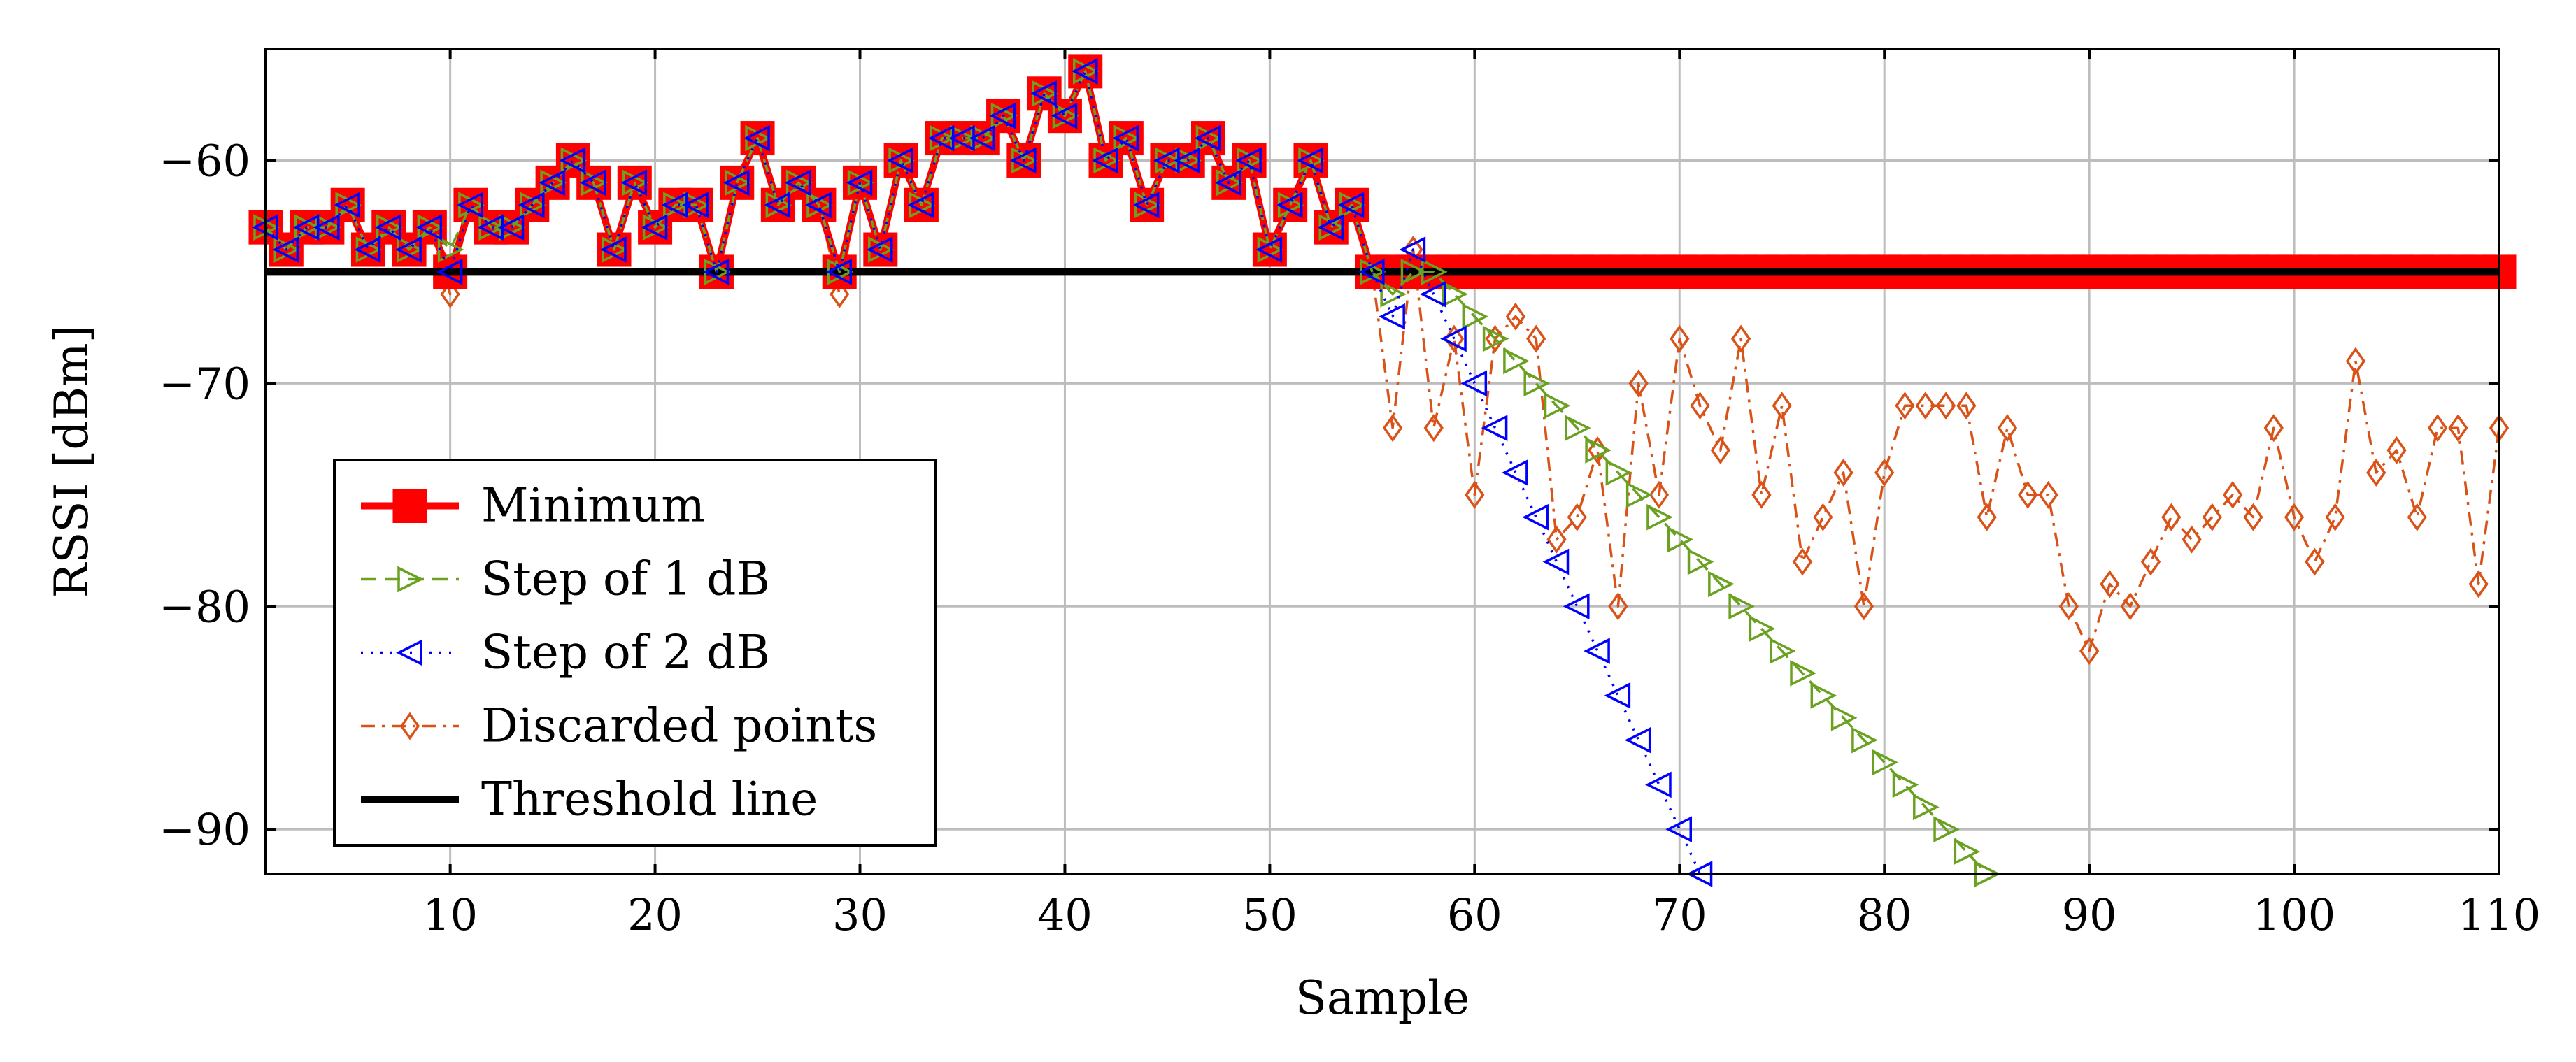  Describe the element at coordinates (2499, 914) in the screenshot. I see `x-tick-label: 110` at that location.